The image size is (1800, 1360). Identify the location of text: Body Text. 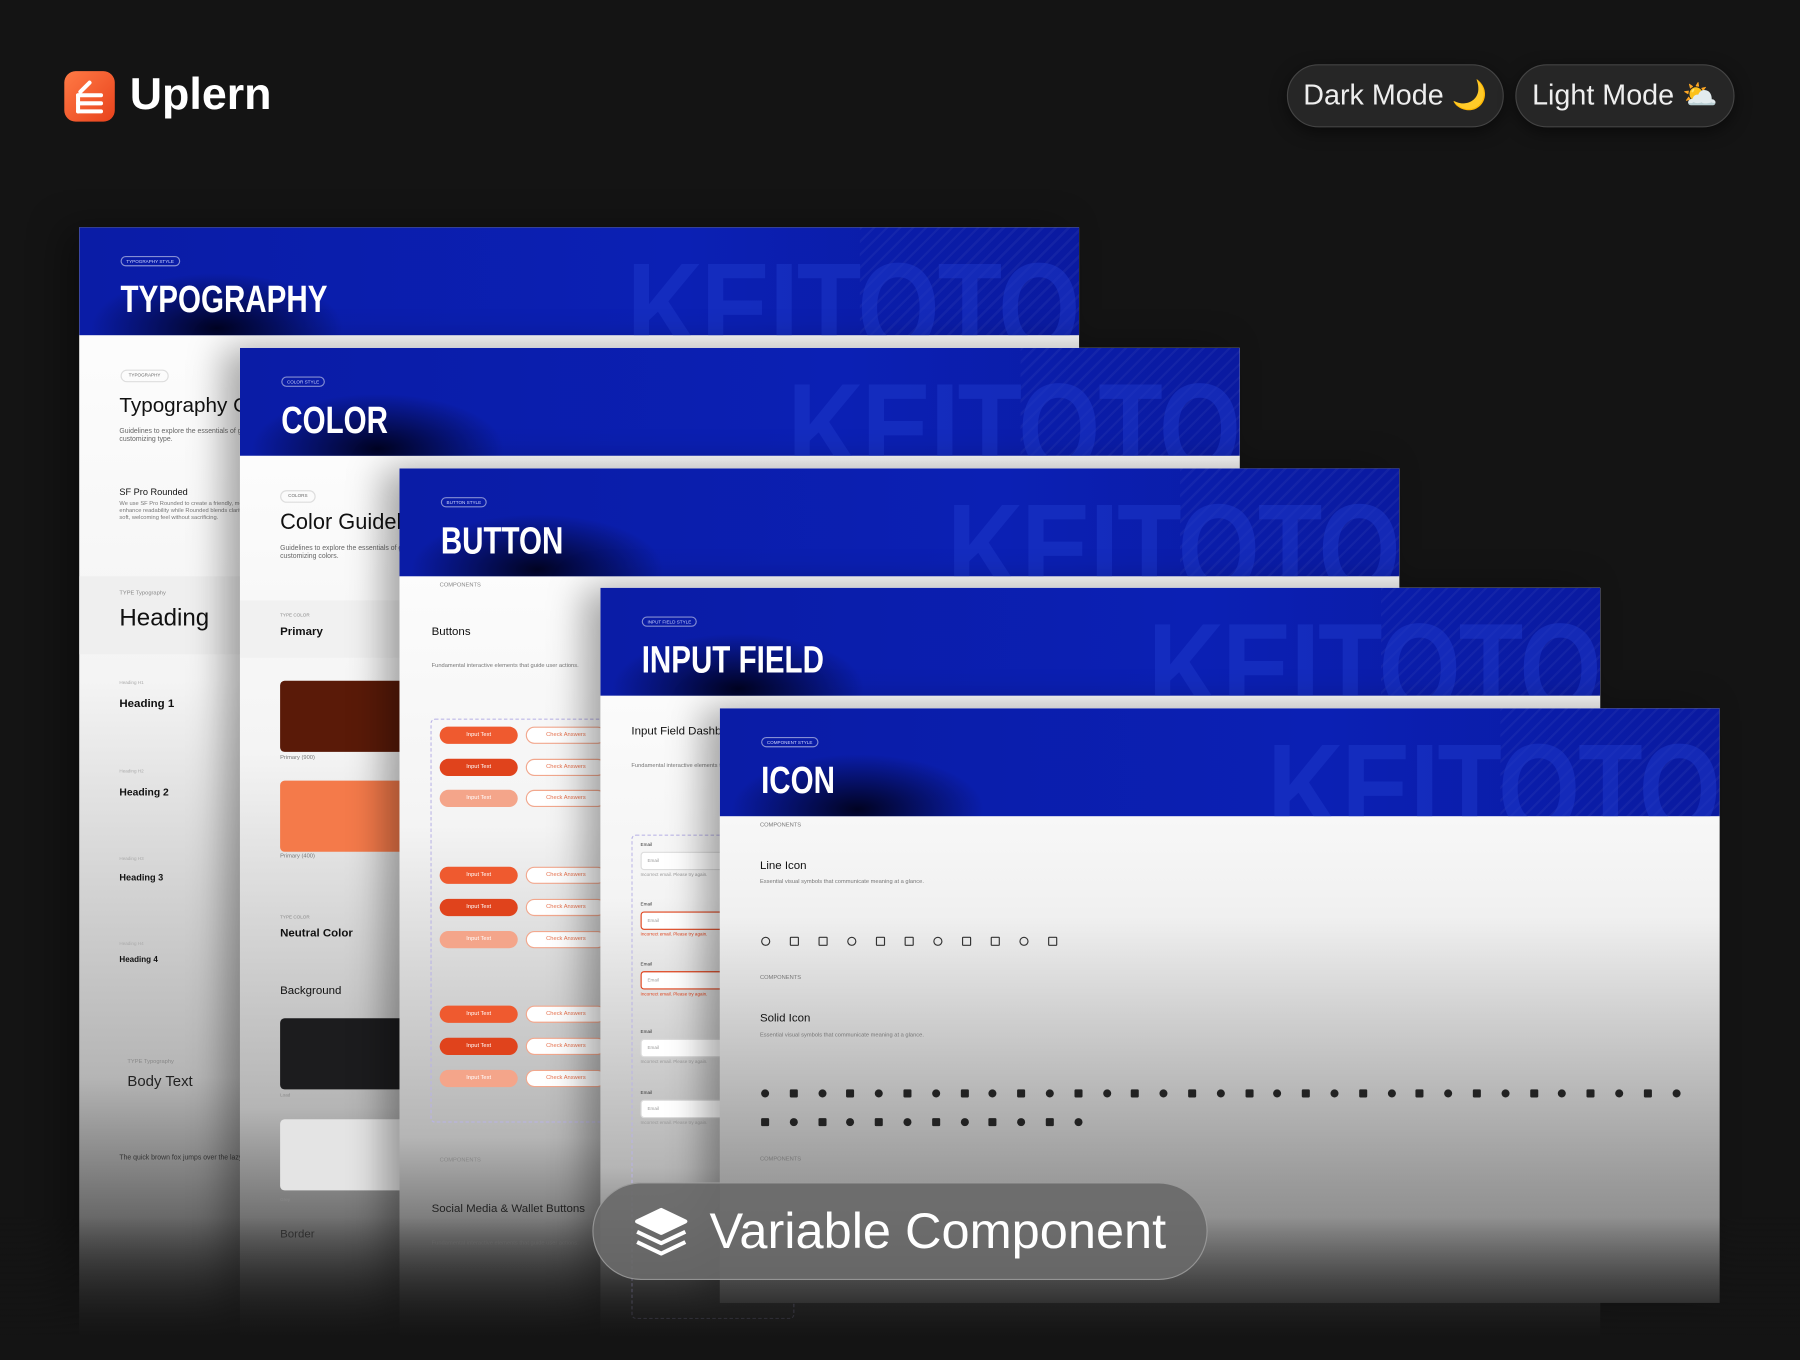
(160, 1081).